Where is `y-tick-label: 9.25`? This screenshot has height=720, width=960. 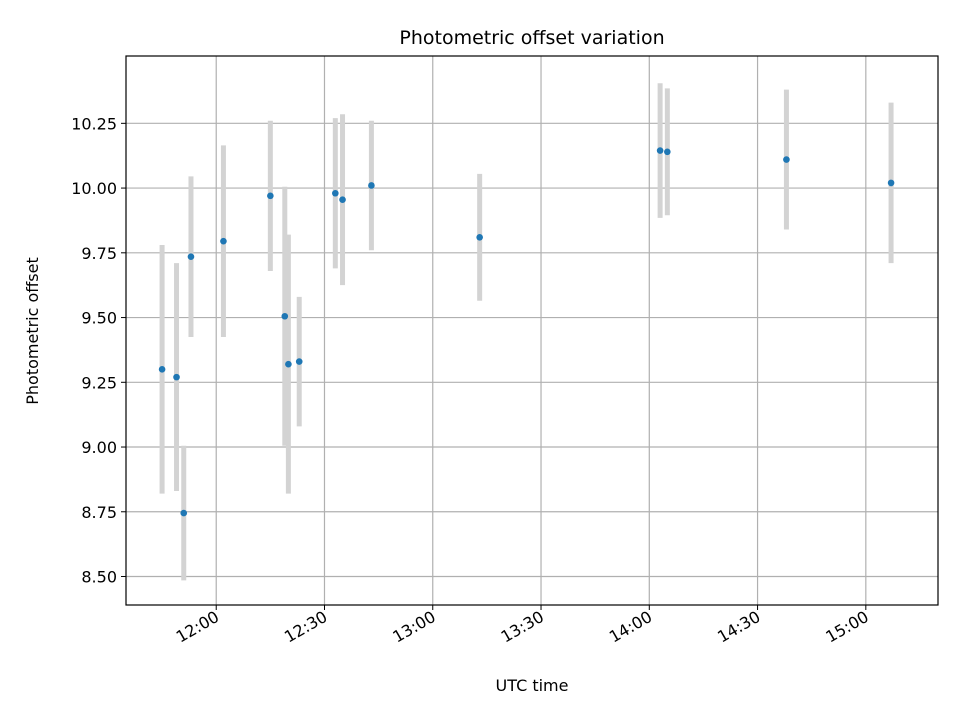 y-tick-label: 9.25 is located at coordinates (99, 382).